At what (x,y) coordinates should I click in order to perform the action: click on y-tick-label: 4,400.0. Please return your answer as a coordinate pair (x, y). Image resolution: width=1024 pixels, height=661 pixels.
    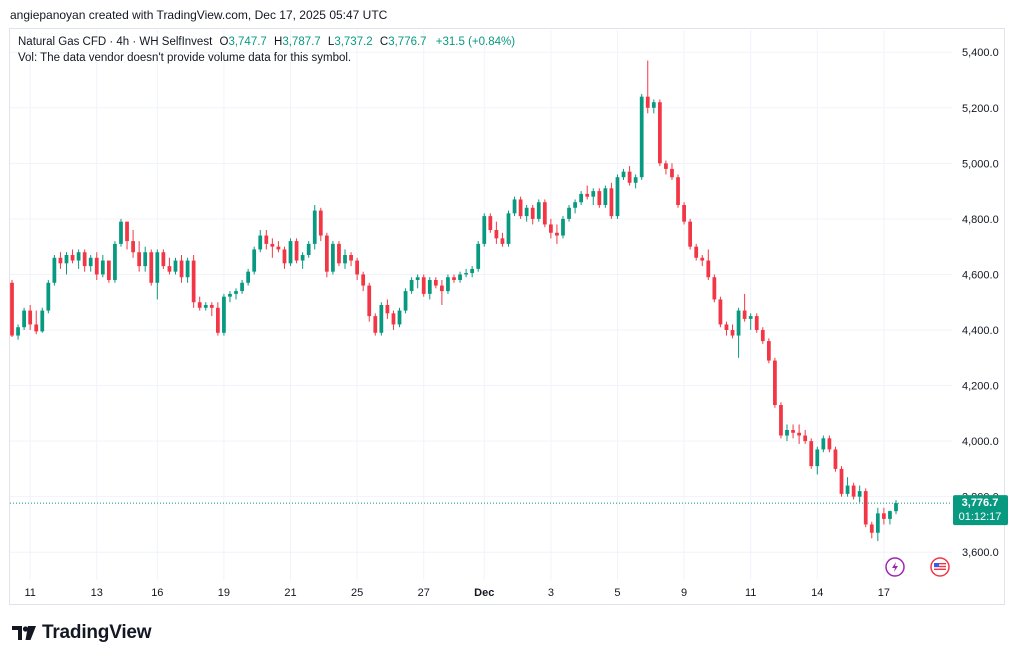
    Looking at the image, I should click on (980, 331).